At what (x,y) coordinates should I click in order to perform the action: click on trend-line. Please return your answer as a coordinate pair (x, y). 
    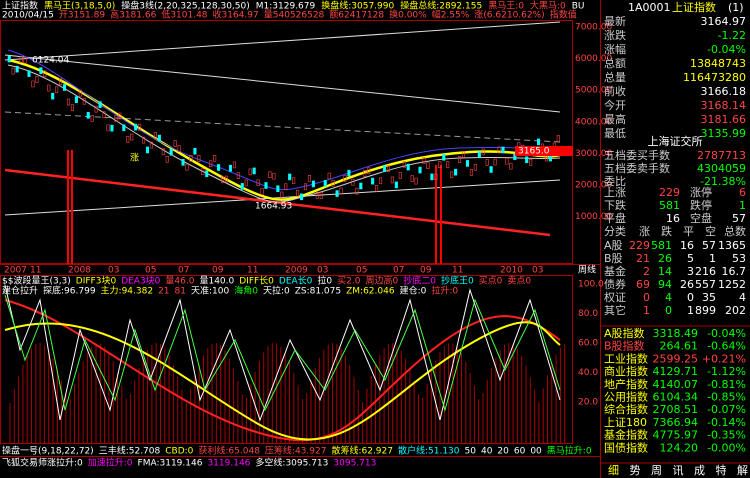
    Looking at the image, I should click on (282, 41).